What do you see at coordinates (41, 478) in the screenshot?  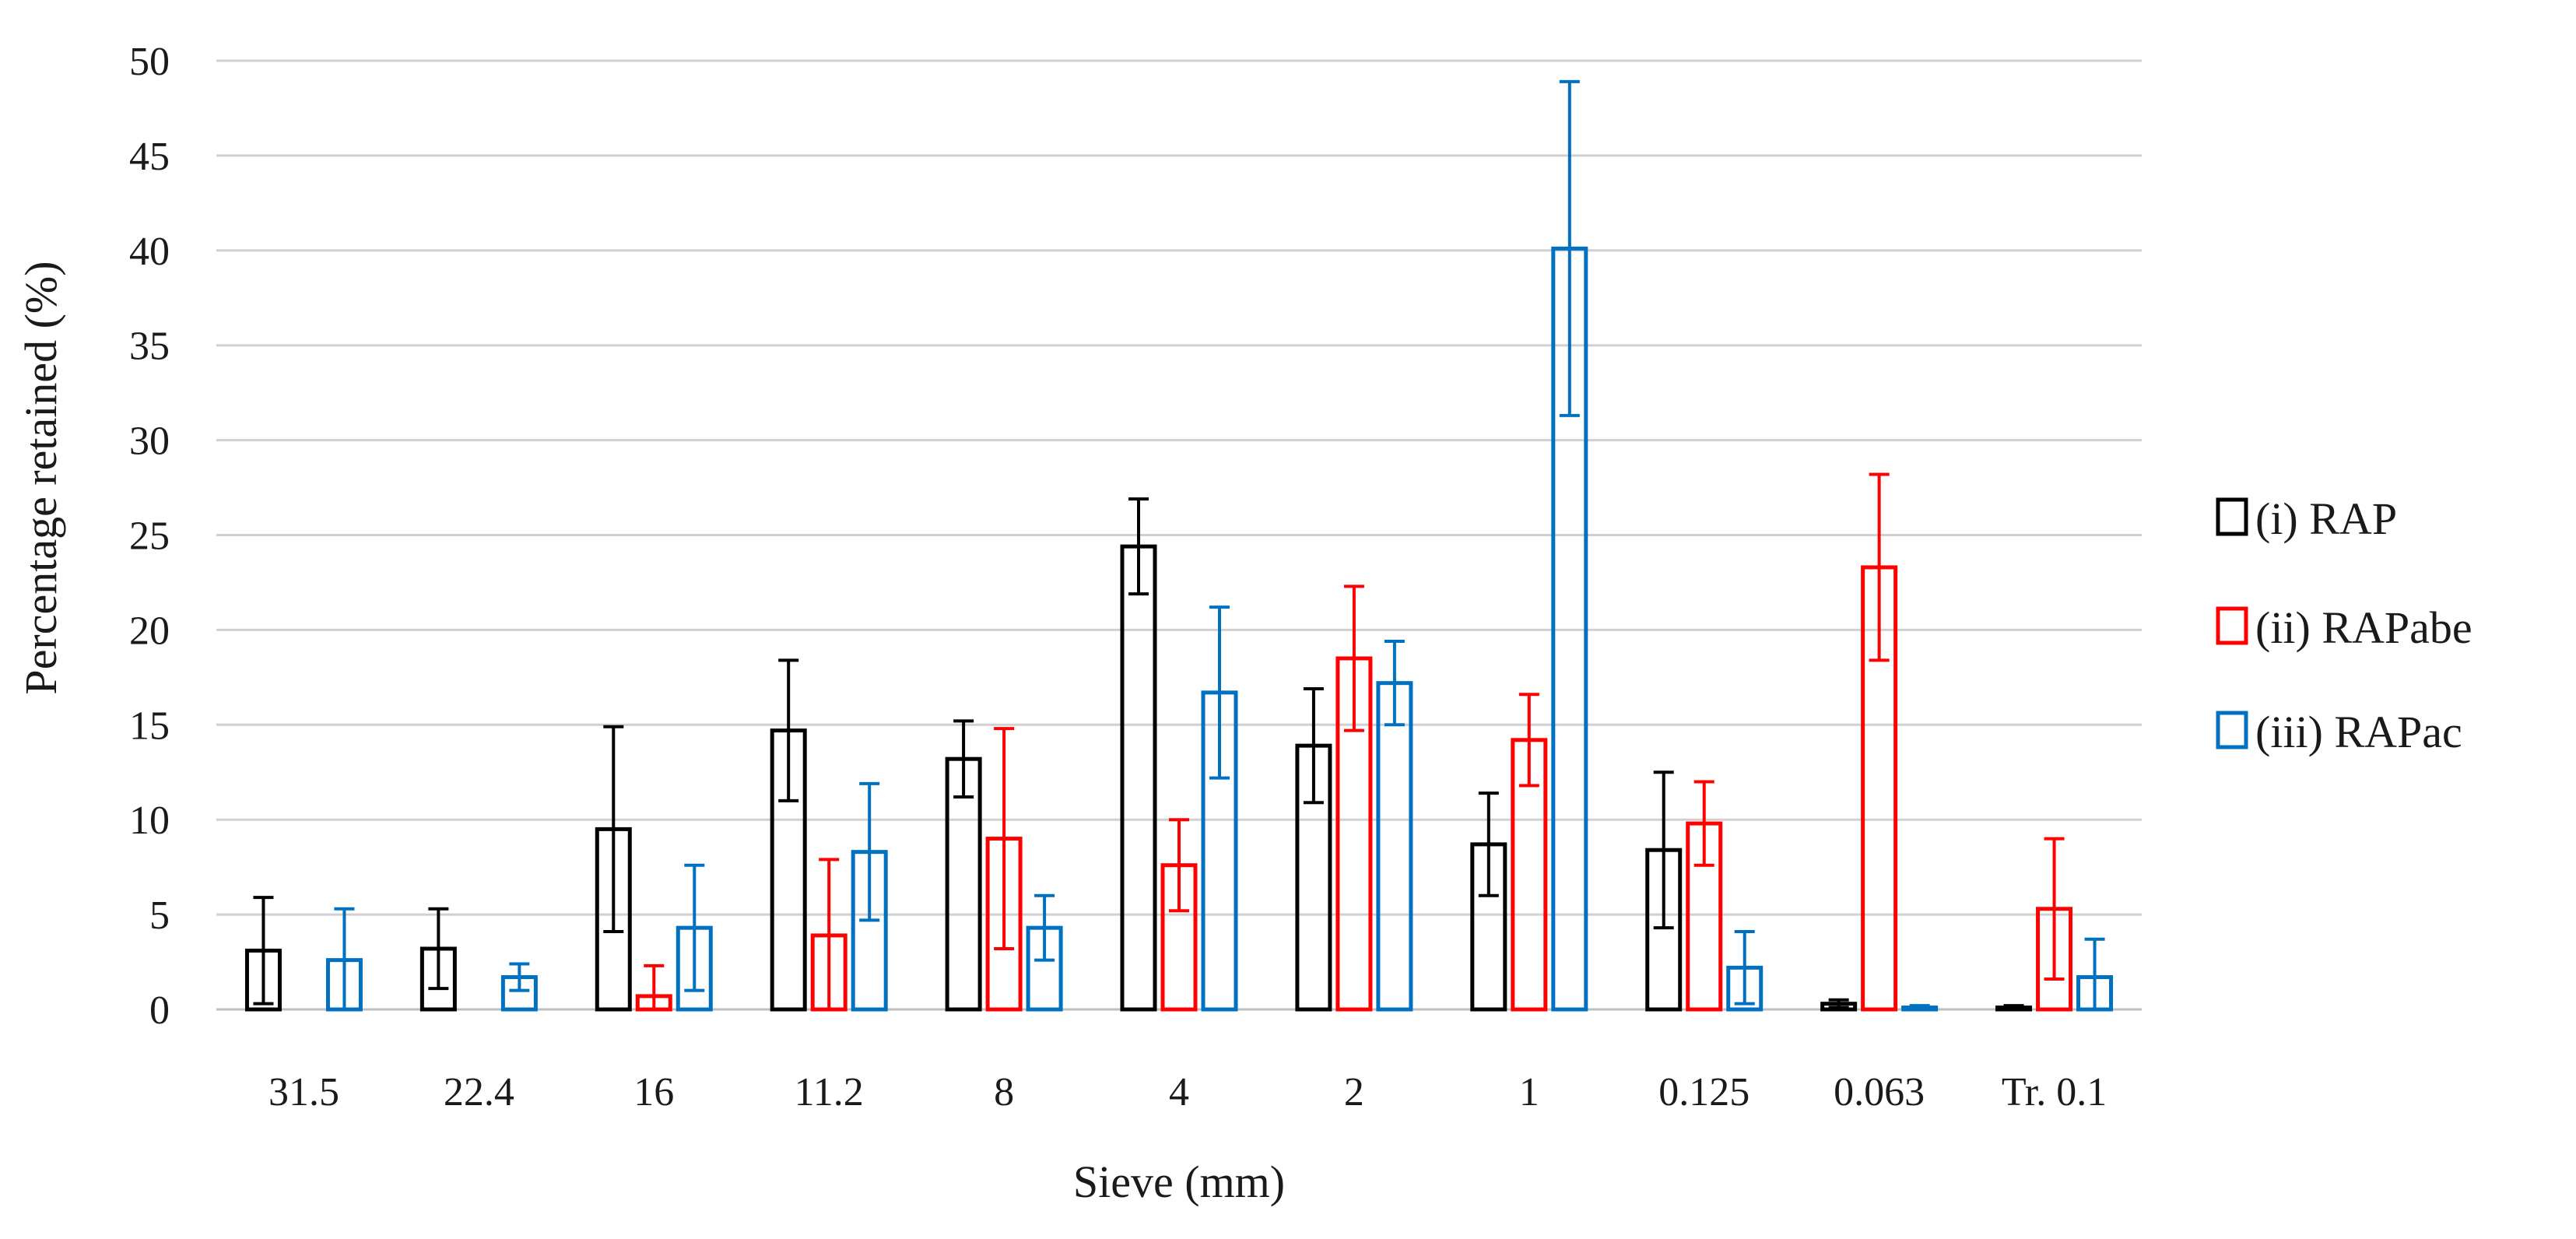 I see `y-axis-title: Percentage retained (%)` at bounding box center [41, 478].